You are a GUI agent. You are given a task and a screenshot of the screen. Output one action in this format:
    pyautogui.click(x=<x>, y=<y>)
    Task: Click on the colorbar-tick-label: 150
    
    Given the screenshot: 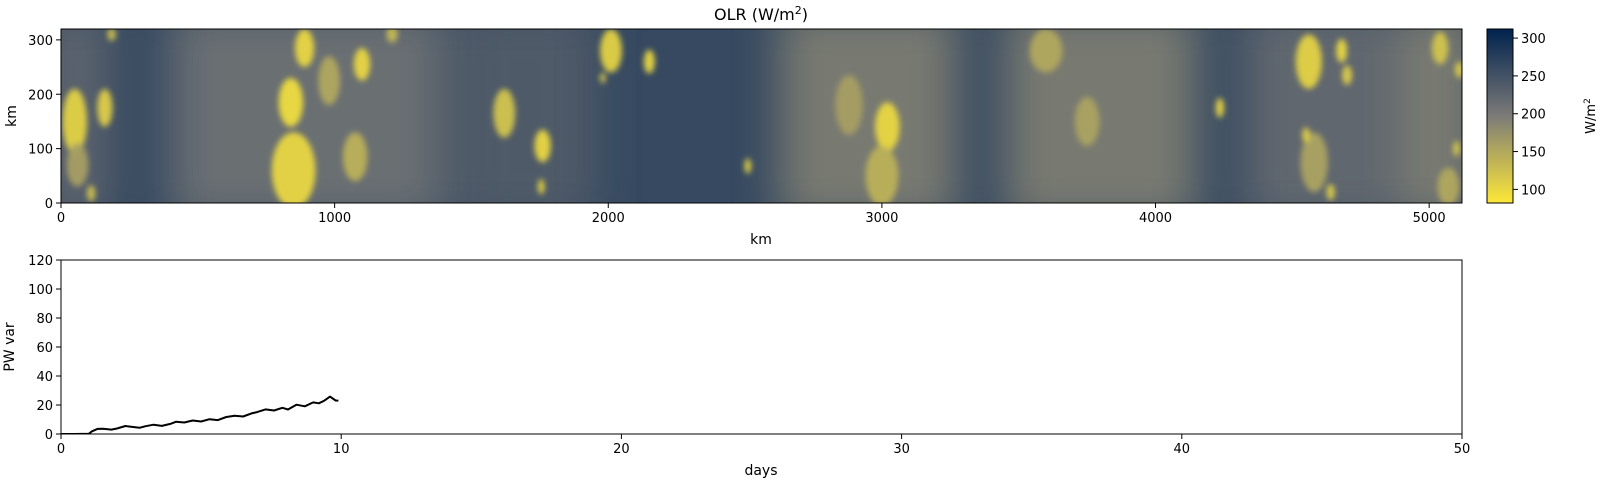 What is the action you would take?
    pyautogui.click(x=1533, y=153)
    